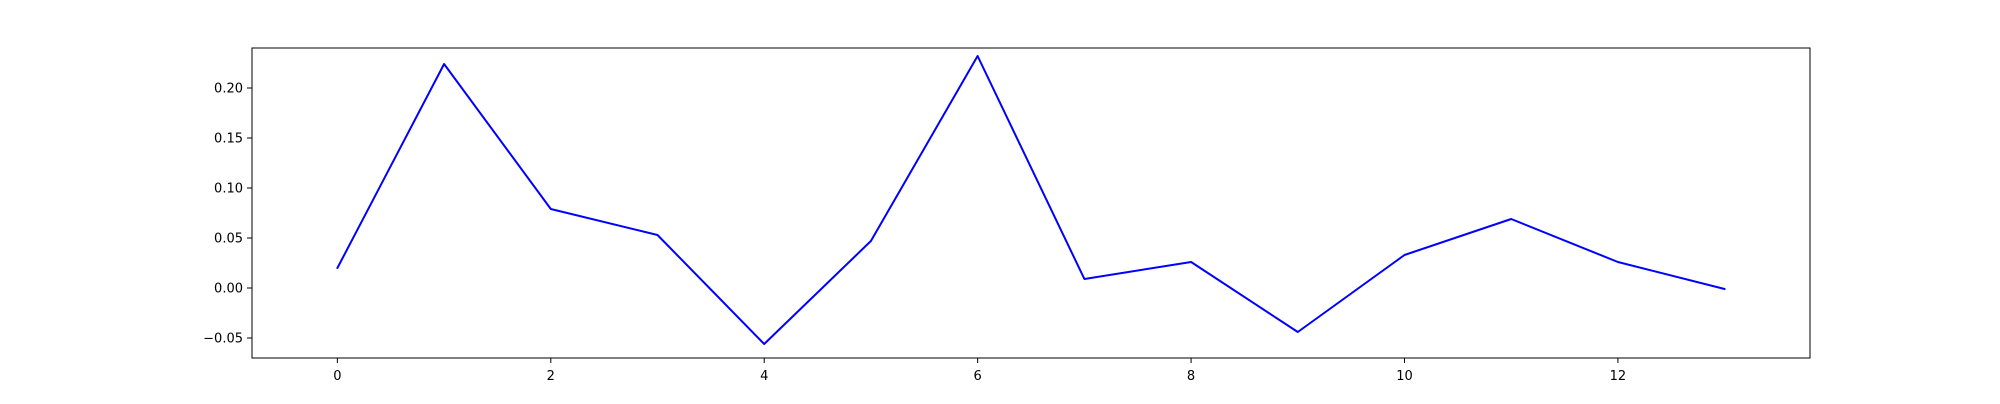  Describe the element at coordinates (228, 139) in the screenshot. I see `y-tick-label: 0.15` at that location.